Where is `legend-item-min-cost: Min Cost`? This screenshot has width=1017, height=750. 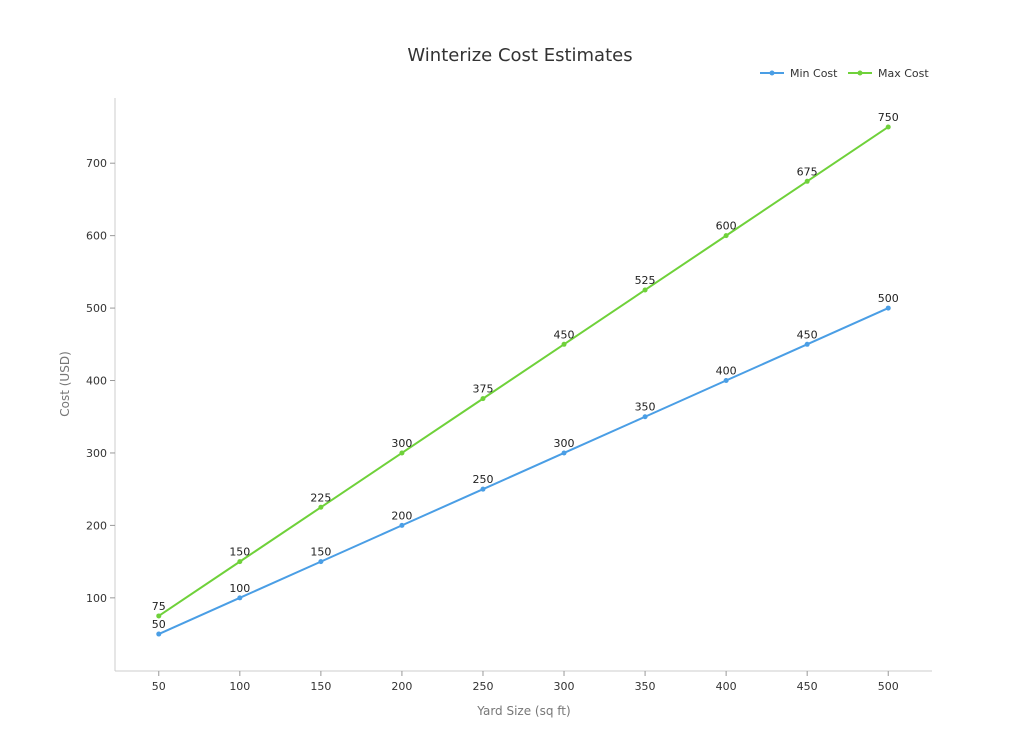
legend-item-min-cost: Min Cost is located at coordinates (799, 73).